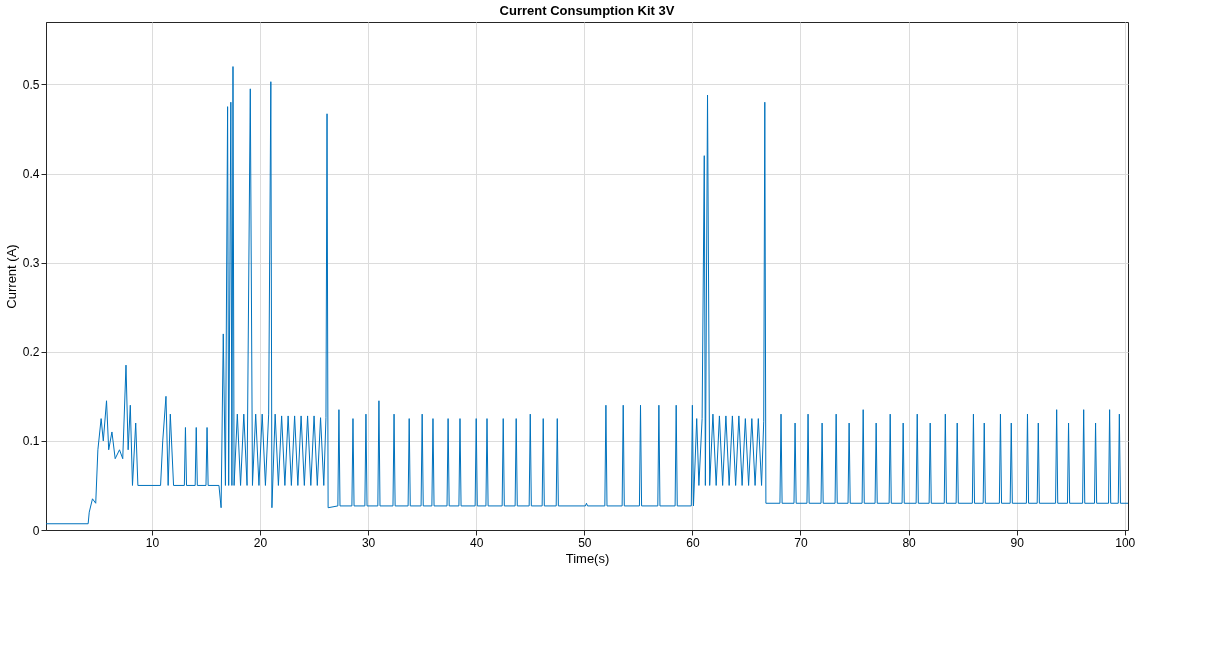 This screenshot has height=662, width=1219. I want to click on x-tick-label: 60, so click(693, 542).